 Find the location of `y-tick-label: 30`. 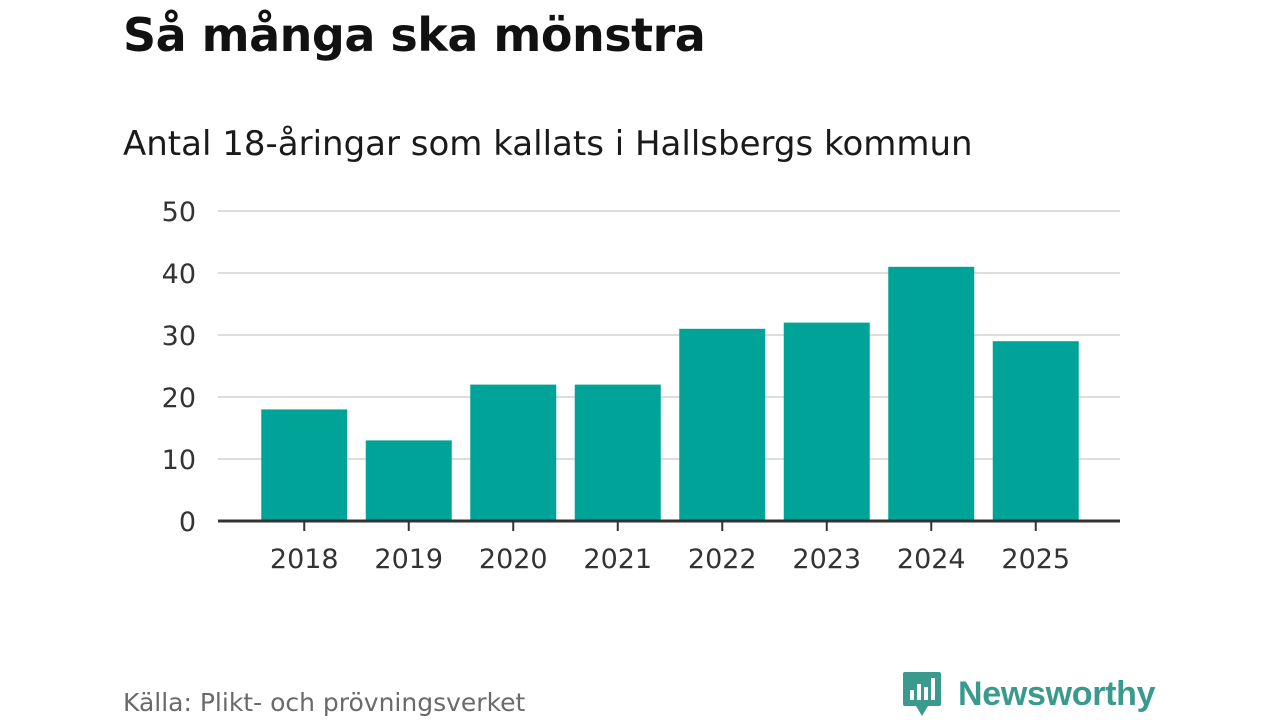

y-tick-label: 30 is located at coordinates (179, 336).